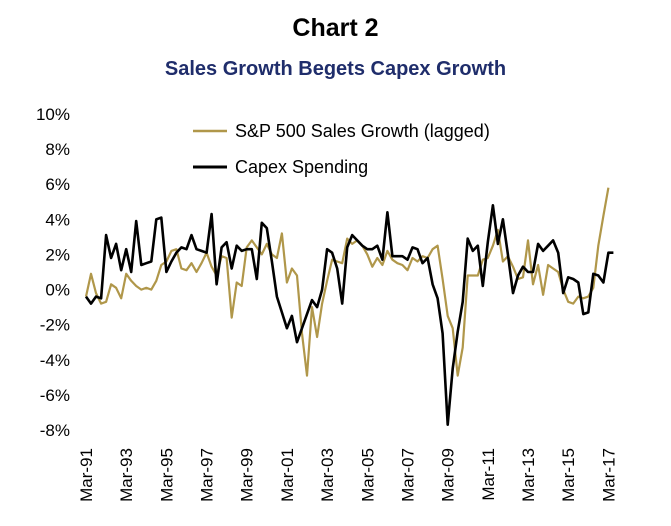 This screenshot has width=671, height=526. What do you see at coordinates (166, 475) in the screenshot?
I see `x-tick-label: Mar-95` at bounding box center [166, 475].